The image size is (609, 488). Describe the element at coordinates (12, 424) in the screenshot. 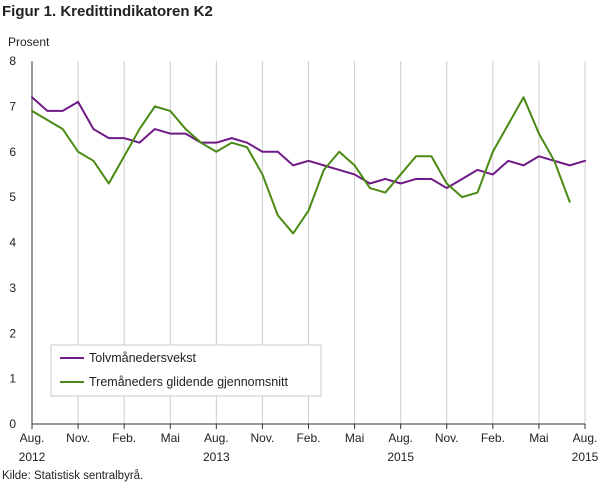

I see `y-tick-label: 0` at that location.